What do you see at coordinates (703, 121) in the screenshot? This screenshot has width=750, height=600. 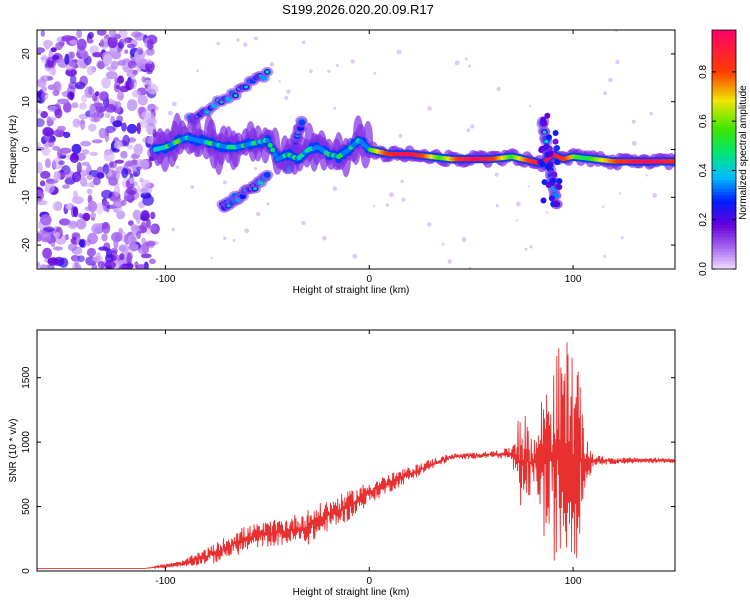 I see `colorbar-tick-label: 0.6` at bounding box center [703, 121].